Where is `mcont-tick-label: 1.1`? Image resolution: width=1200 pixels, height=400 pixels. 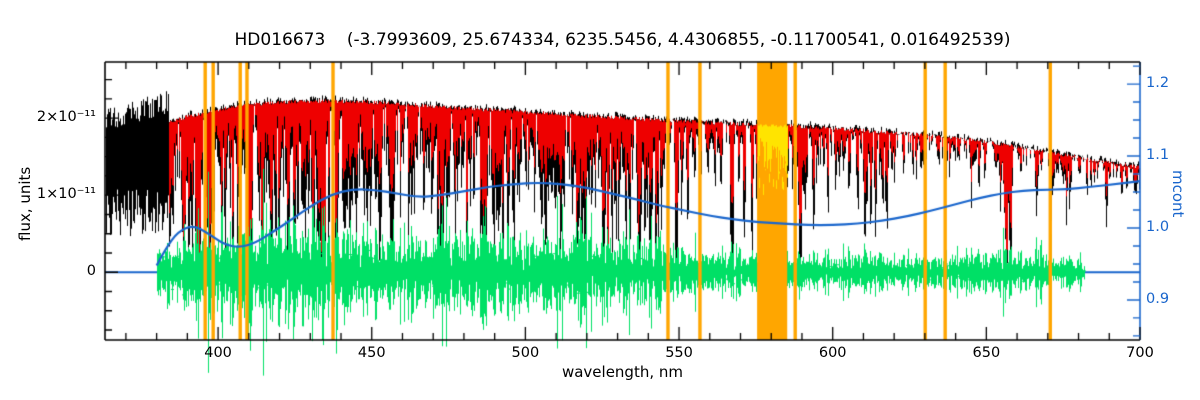
mcont-tick-label: 1.1 is located at coordinates (1158, 155).